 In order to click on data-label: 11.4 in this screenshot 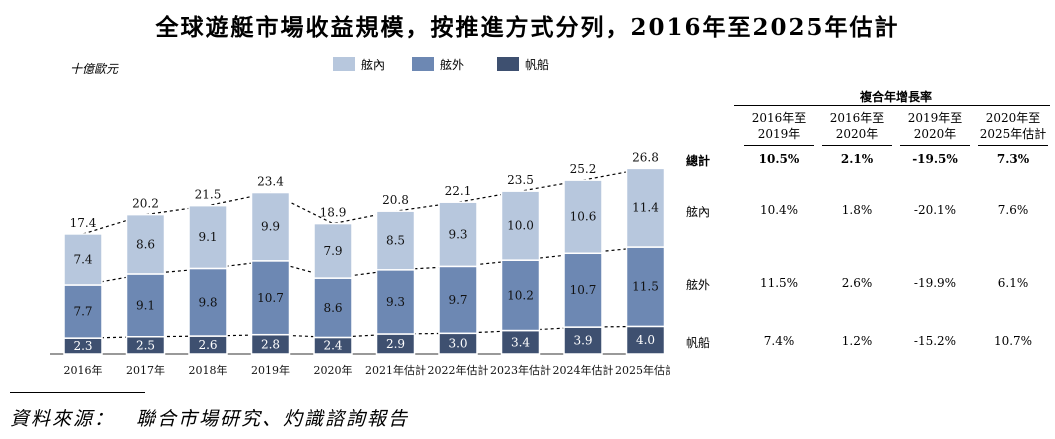, I will do `click(645, 208)`.